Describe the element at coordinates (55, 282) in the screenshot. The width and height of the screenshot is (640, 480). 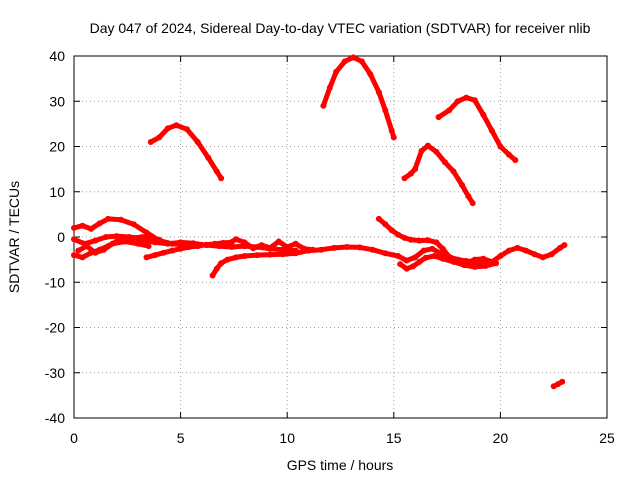
I see `y-tick-label: -10` at that location.